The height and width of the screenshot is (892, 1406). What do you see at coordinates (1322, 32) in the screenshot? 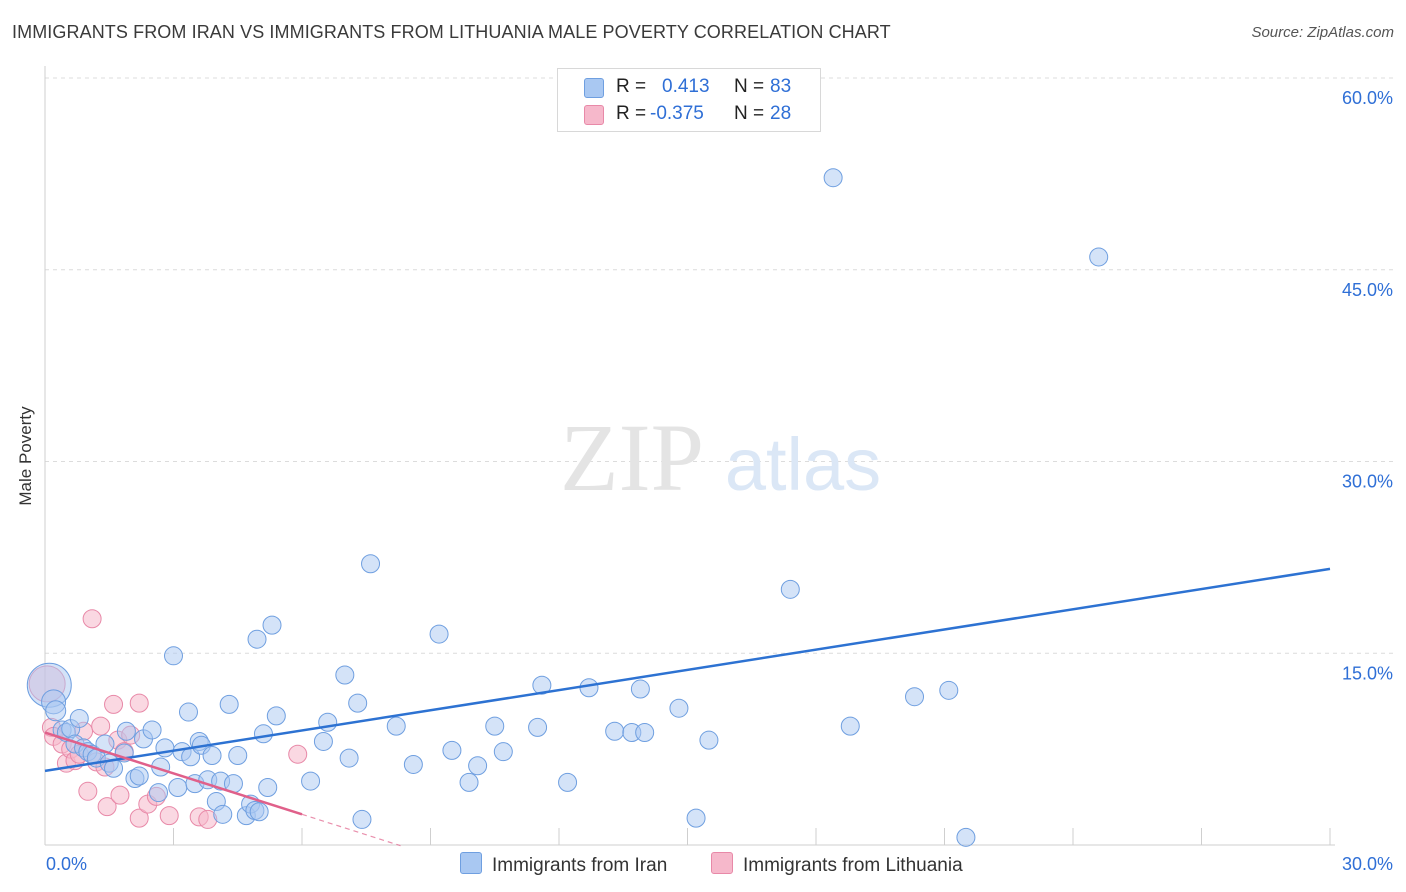
I see `source-label: Source: ZipAtlas.com` at bounding box center [1322, 32].